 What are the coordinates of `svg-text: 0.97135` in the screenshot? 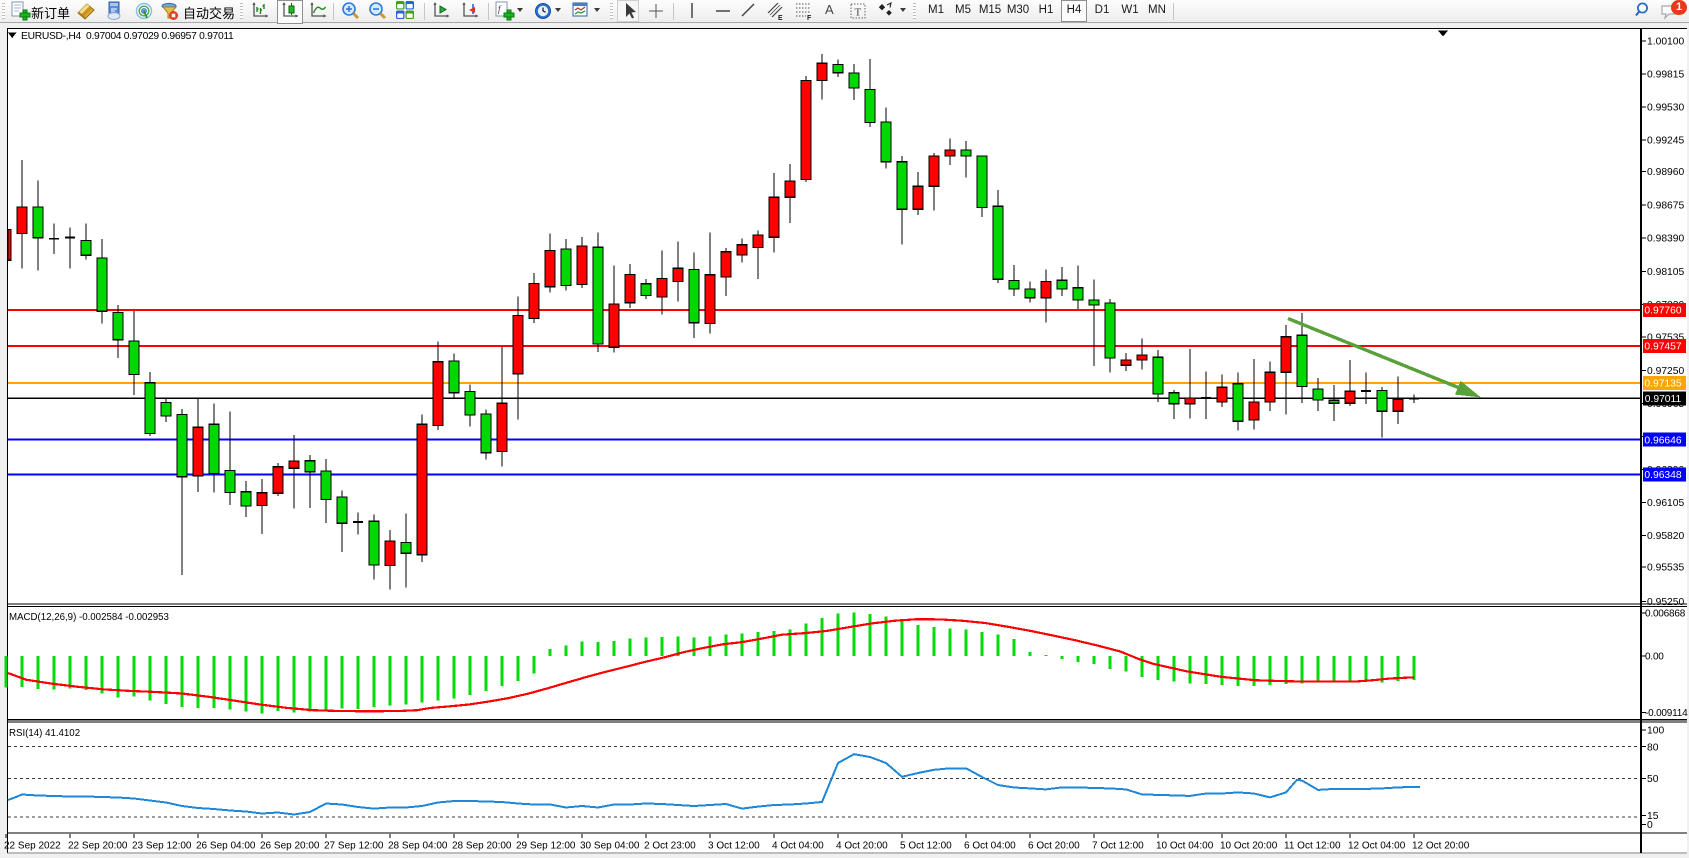 It's located at (1662, 384).